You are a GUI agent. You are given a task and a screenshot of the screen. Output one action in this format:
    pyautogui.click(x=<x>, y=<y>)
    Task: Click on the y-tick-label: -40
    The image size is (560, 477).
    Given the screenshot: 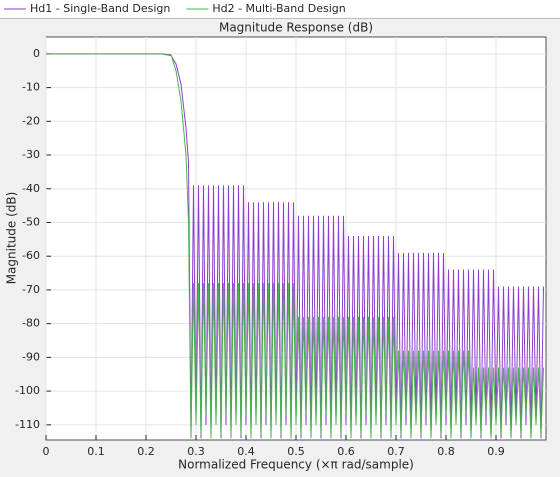 What is the action you would take?
    pyautogui.click(x=31, y=188)
    